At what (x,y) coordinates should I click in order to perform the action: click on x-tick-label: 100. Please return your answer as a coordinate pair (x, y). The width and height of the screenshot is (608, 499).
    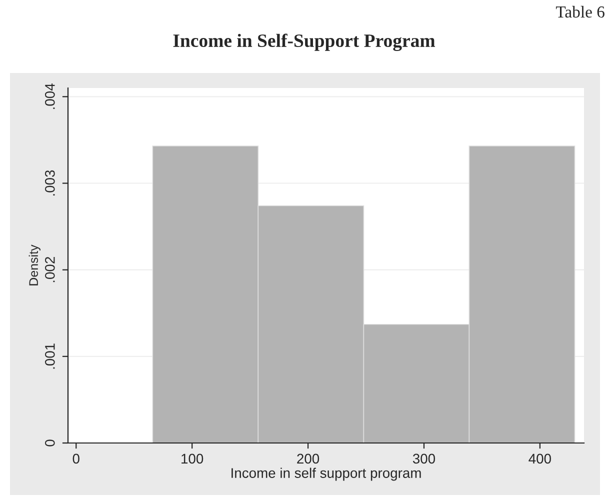
    Looking at the image, I should click on (193, 459).